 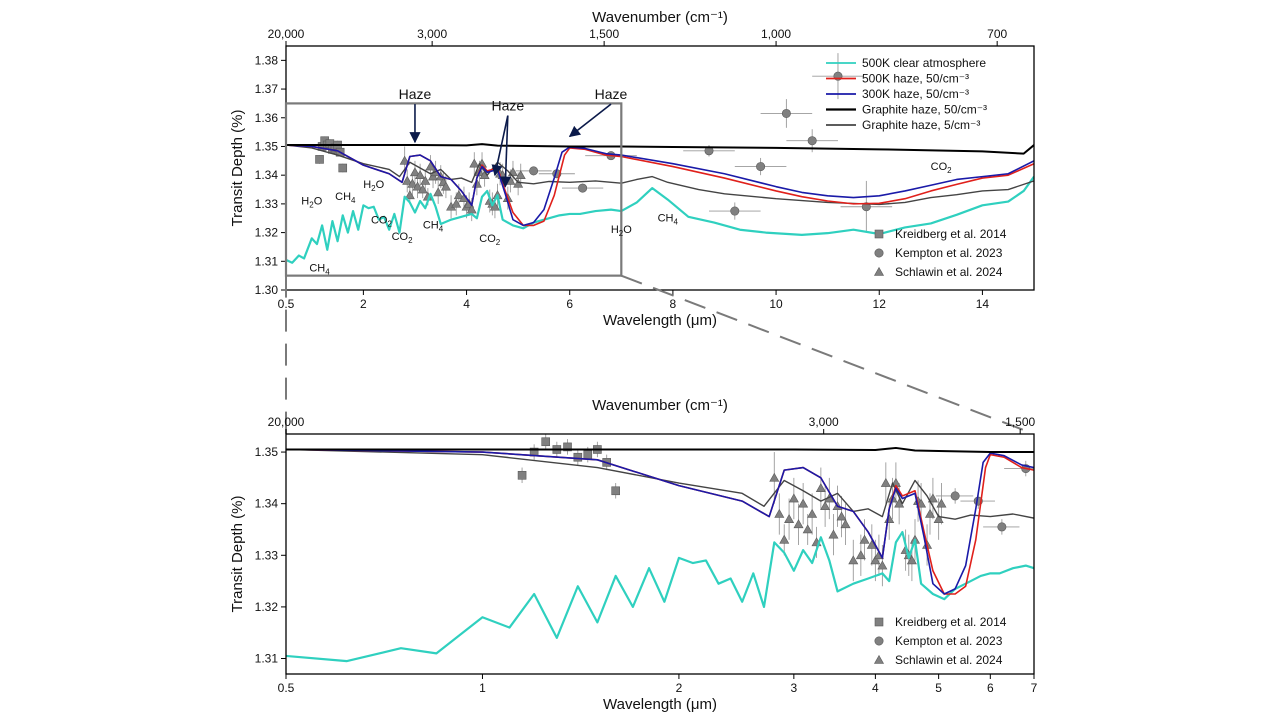 What do you see at coordinates (921, 125) in the screenshot?
I see `legend-label: Graphite haze, 5/cm⁻³` at bounding box center [921, 125].